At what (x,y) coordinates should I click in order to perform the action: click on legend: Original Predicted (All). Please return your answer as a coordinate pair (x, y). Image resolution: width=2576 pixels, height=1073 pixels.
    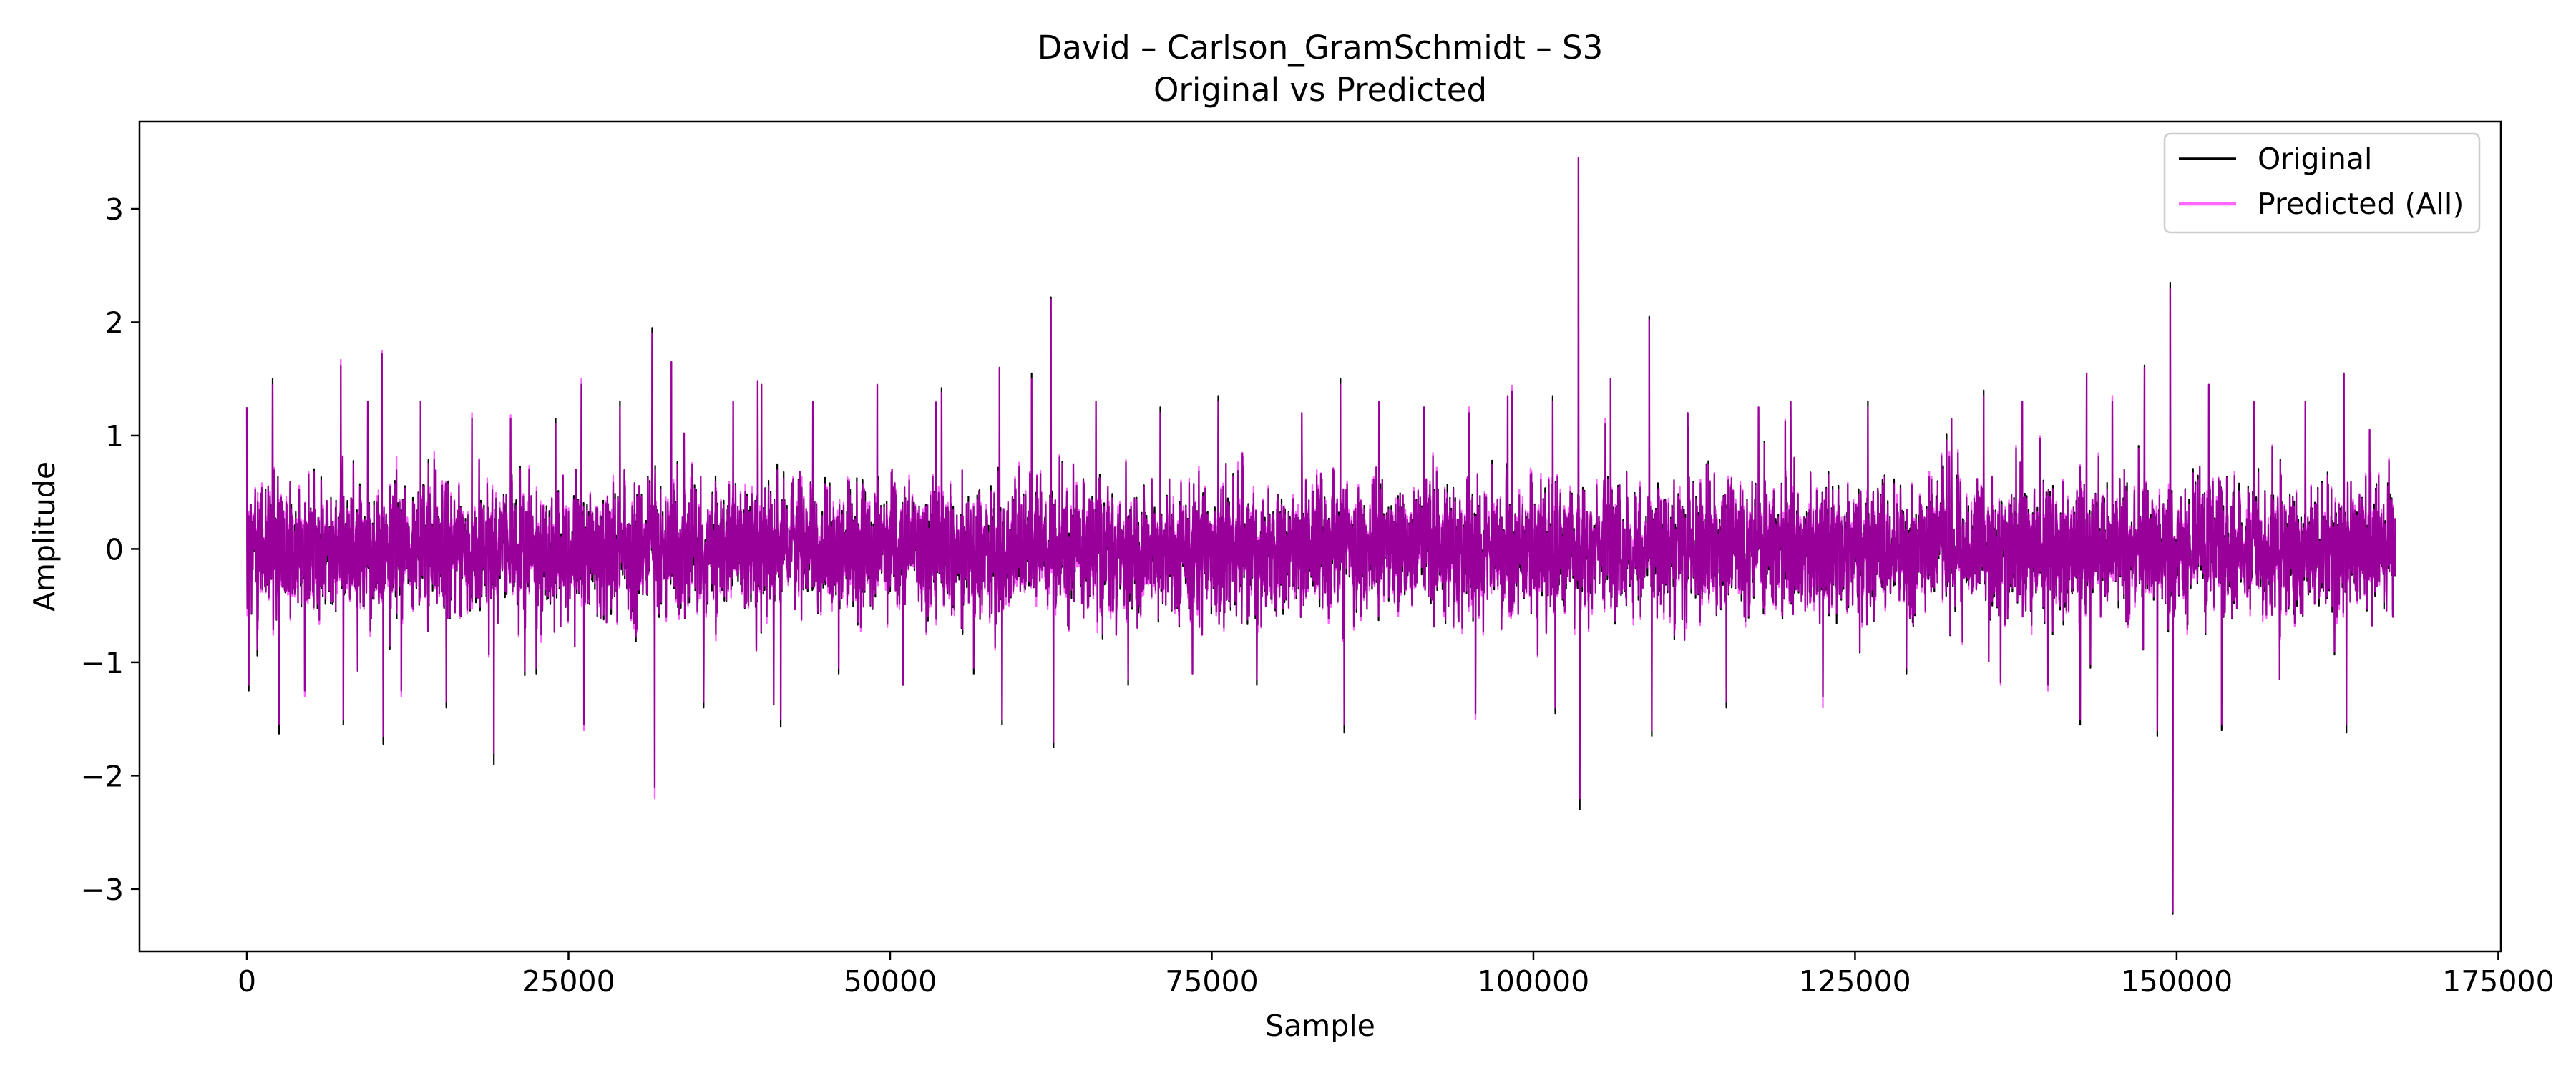
    Looking at the image, I should click on (2322, 183).